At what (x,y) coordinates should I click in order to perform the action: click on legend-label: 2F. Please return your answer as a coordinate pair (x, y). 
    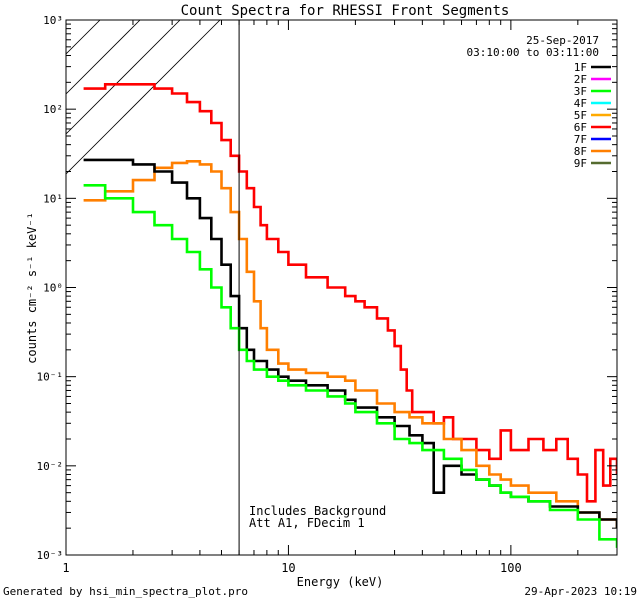
    Looking at the image, I should click on (580, 79).